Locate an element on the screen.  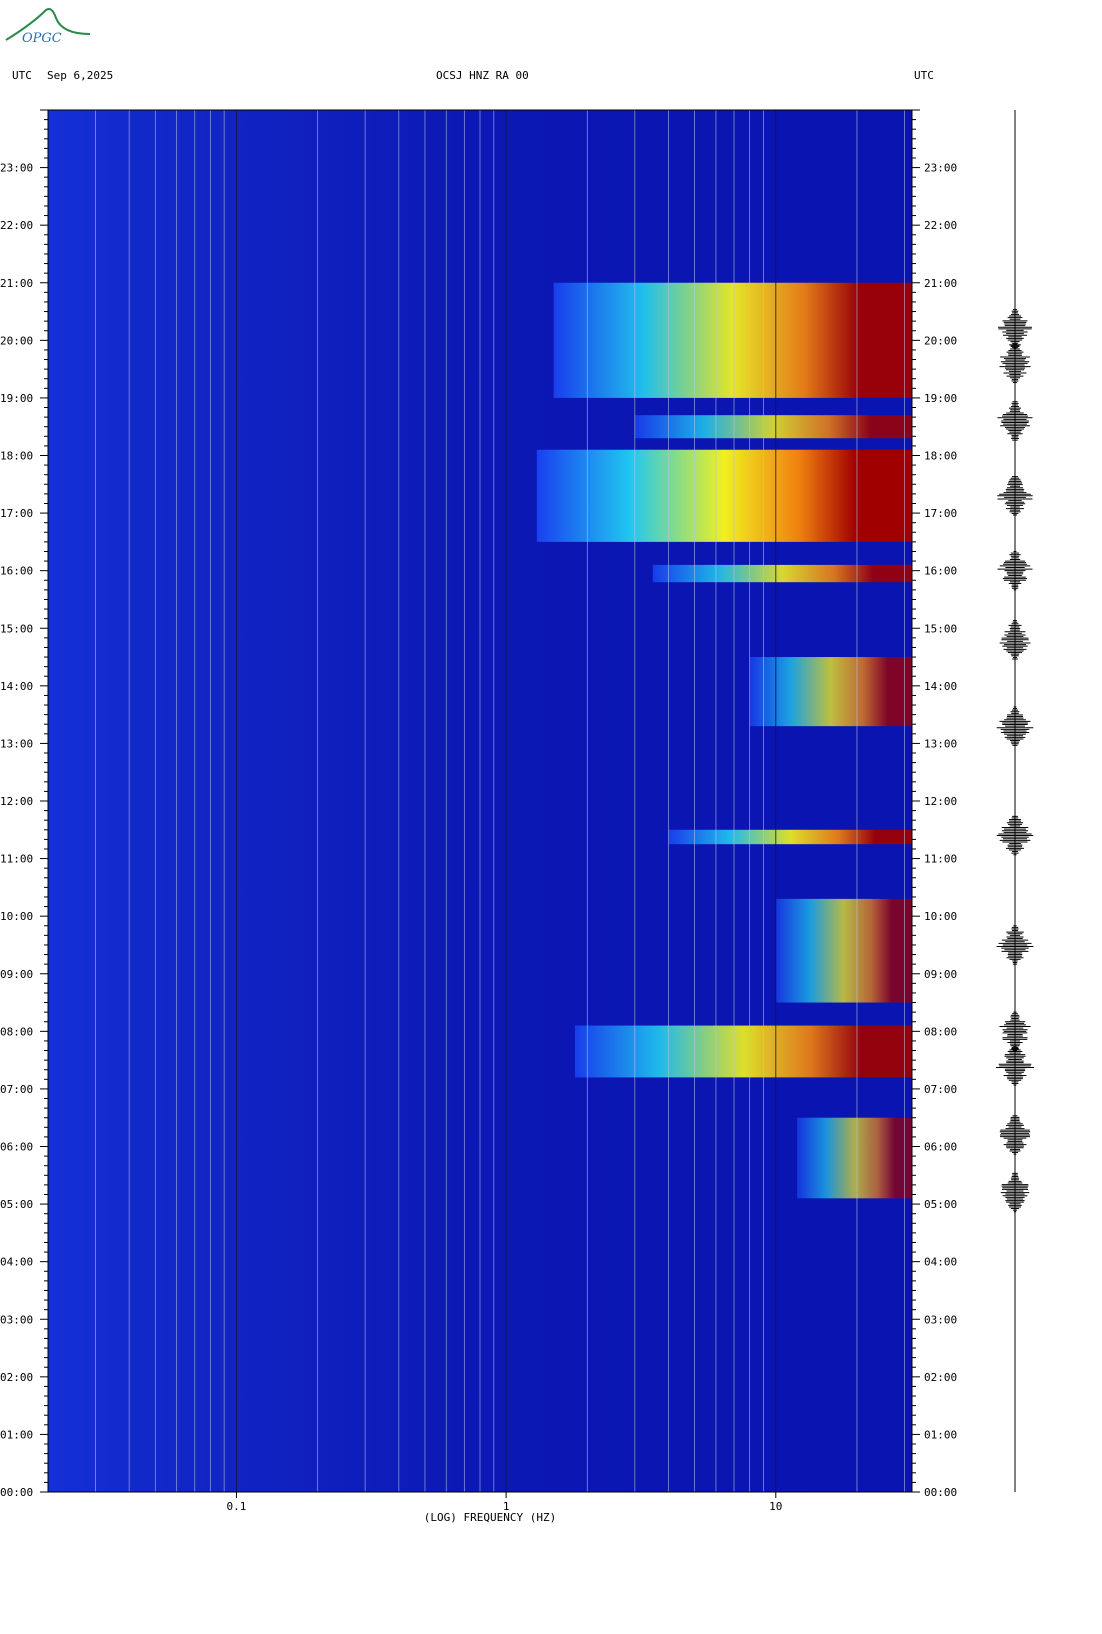
y-tick-label-right: 23:00 is located at coordinates (940, 168).